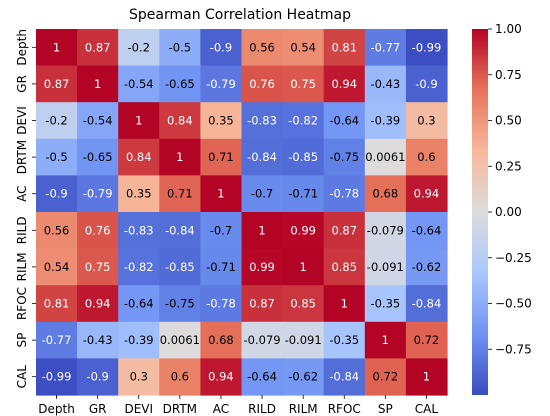 The height and width of the screenshot is (416, 550). What do you see at coordinates (303, 230) in the screenshot?
I see `cell-value-label: 0.99` at bounding box center [303, 230].